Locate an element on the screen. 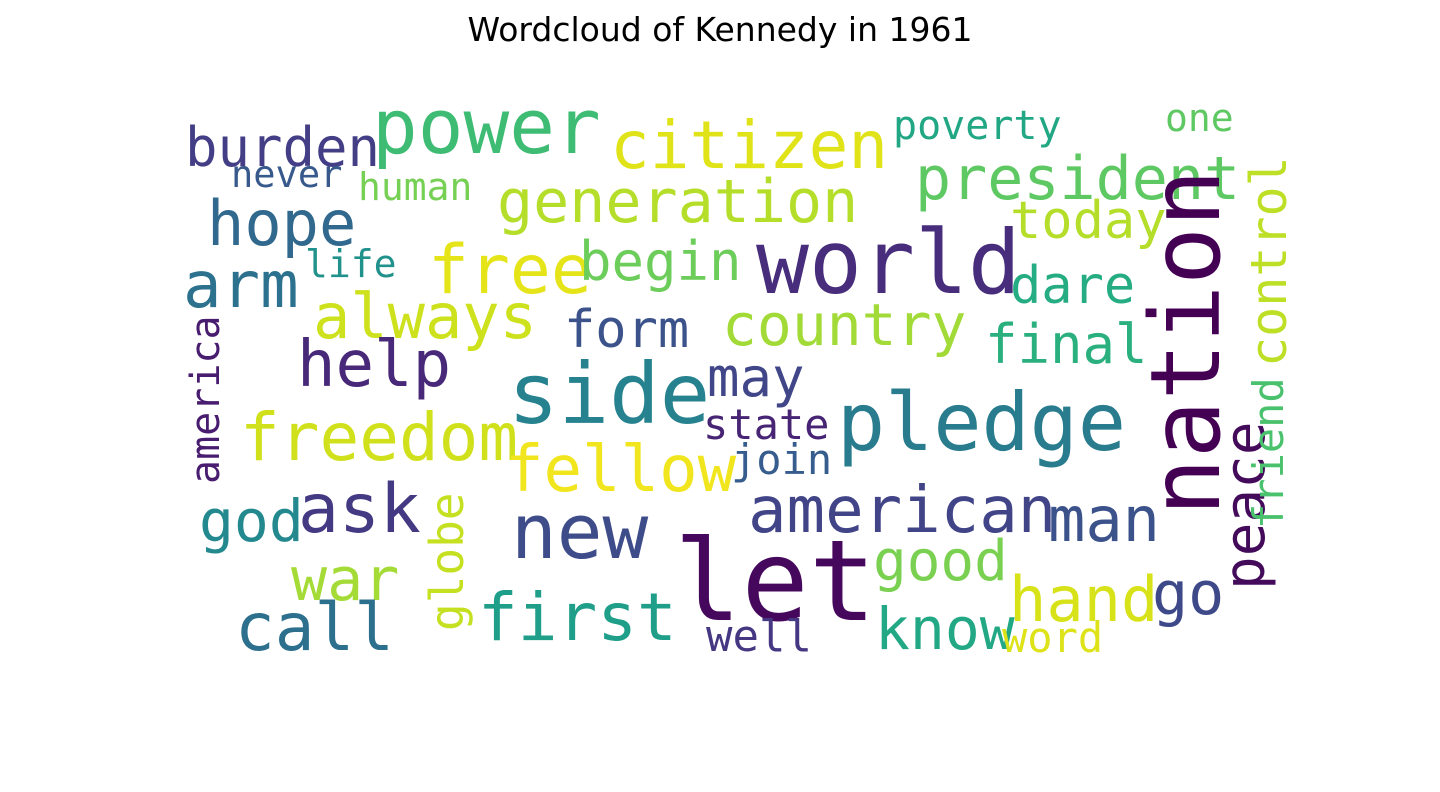  word-power: power is located at coordinates (486, 126).